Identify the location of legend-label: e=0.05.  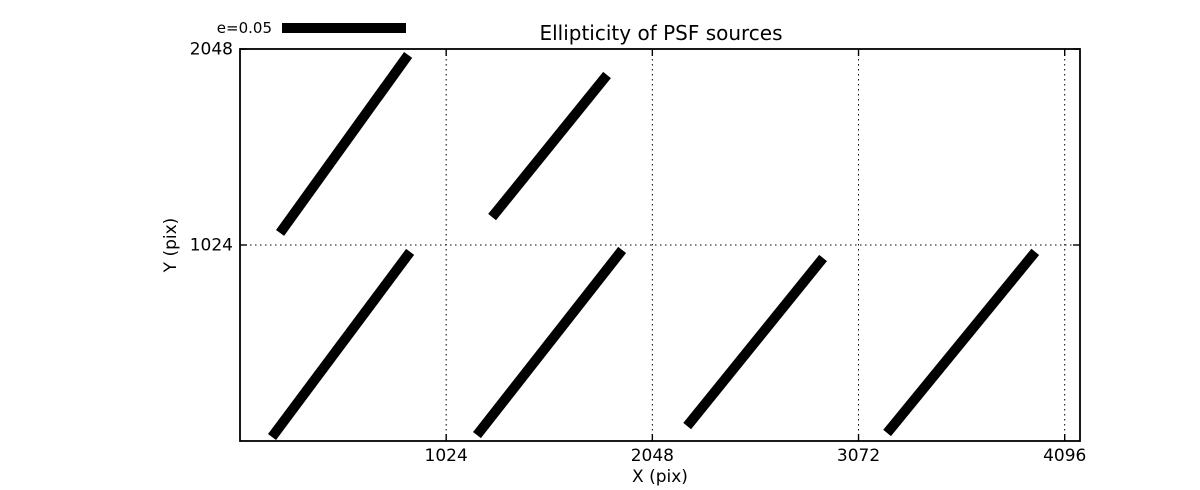
(244, 28).